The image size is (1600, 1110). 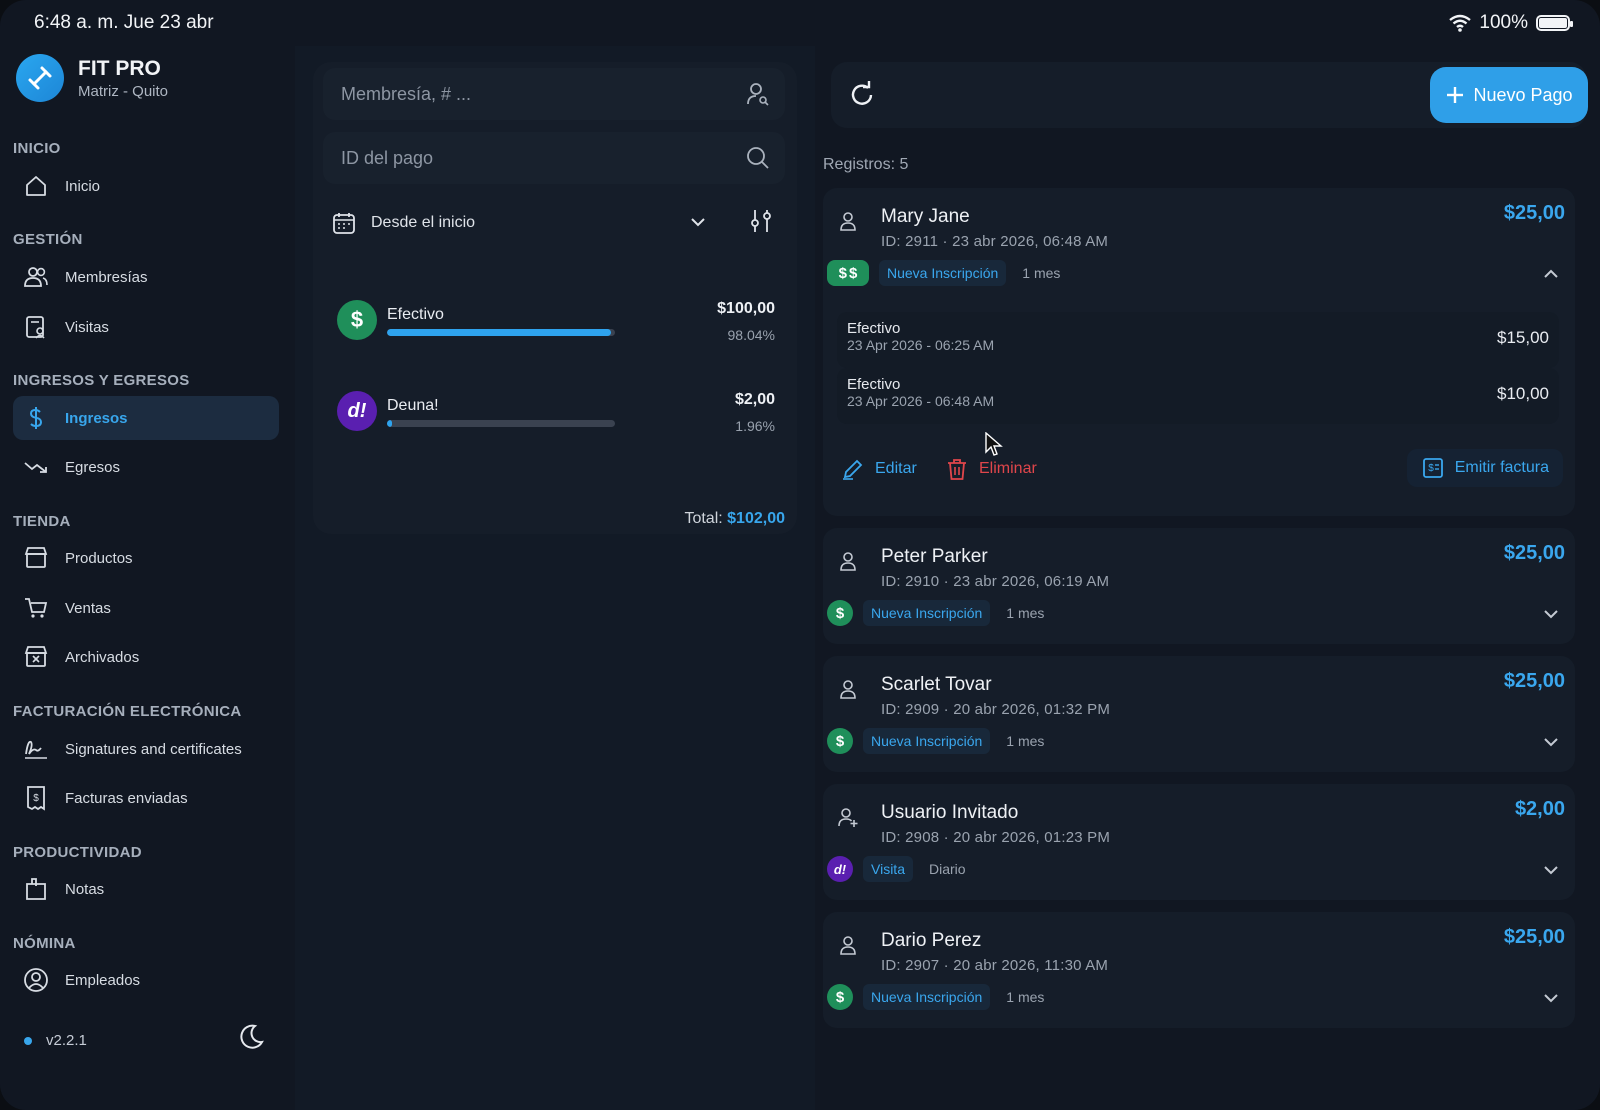 I want to click on battery-icon, so click(x=1554, y=23).